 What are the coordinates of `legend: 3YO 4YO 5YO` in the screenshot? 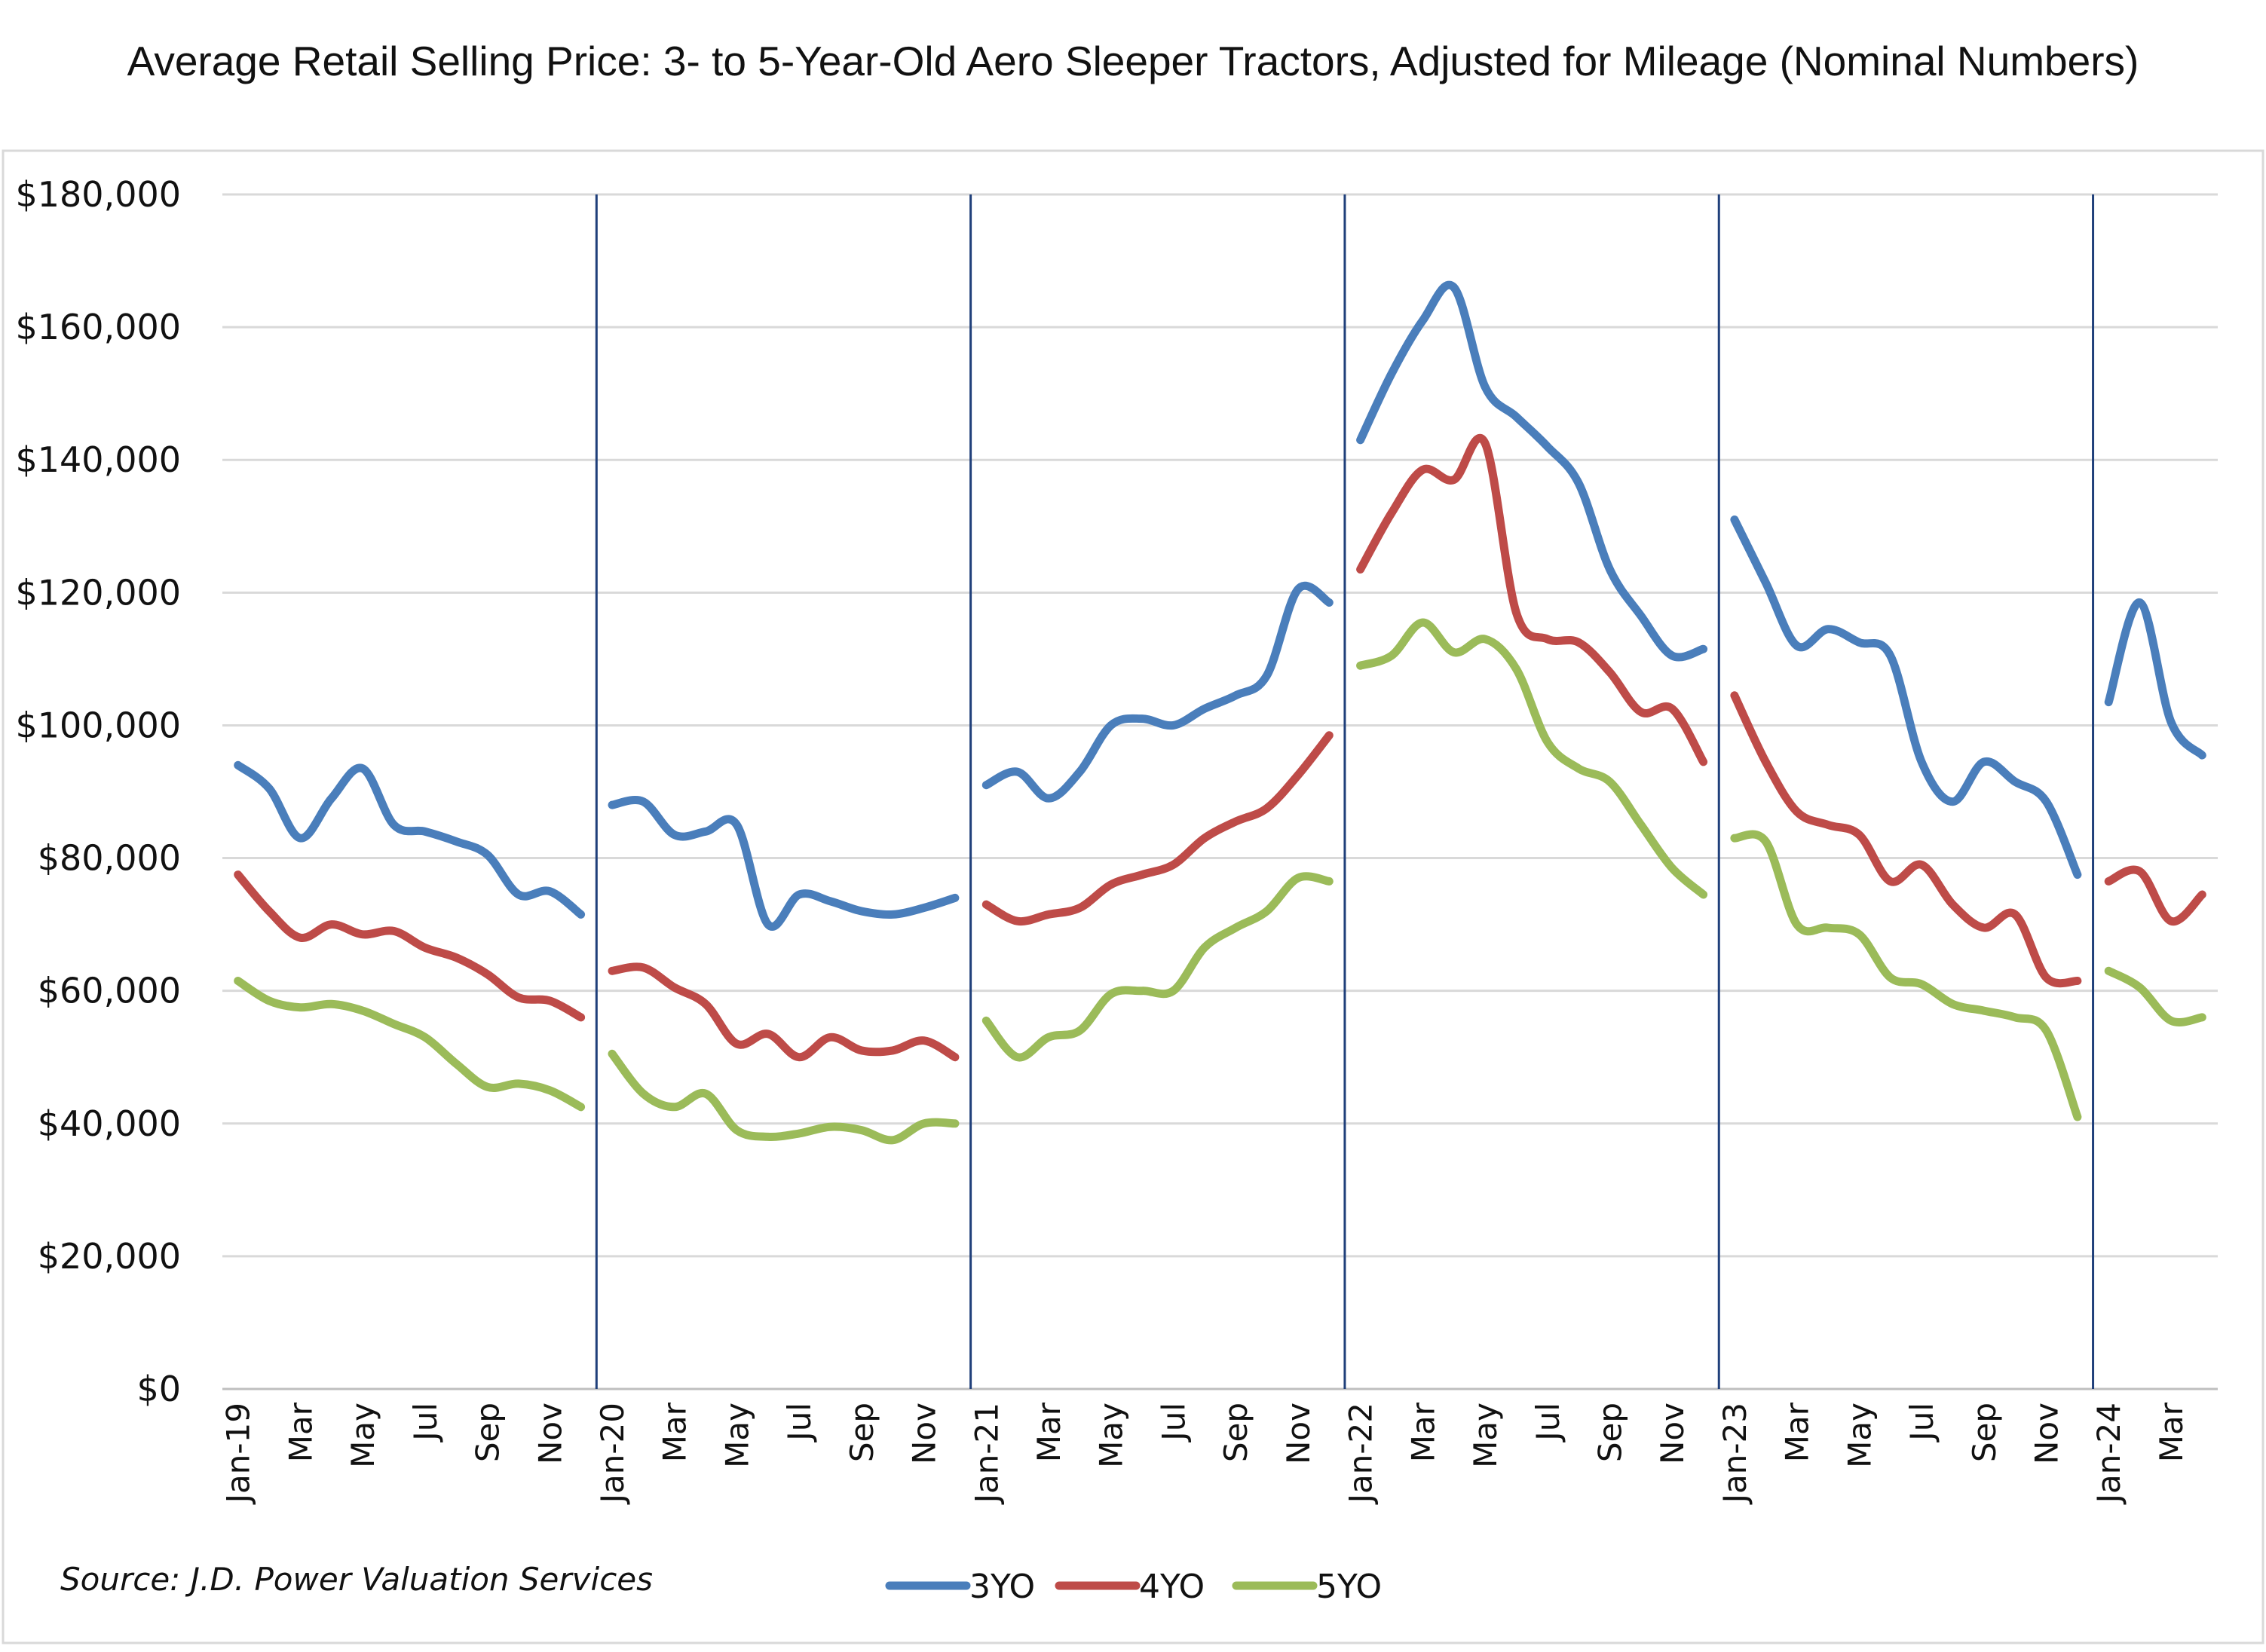 It's located at (1133, 1587).